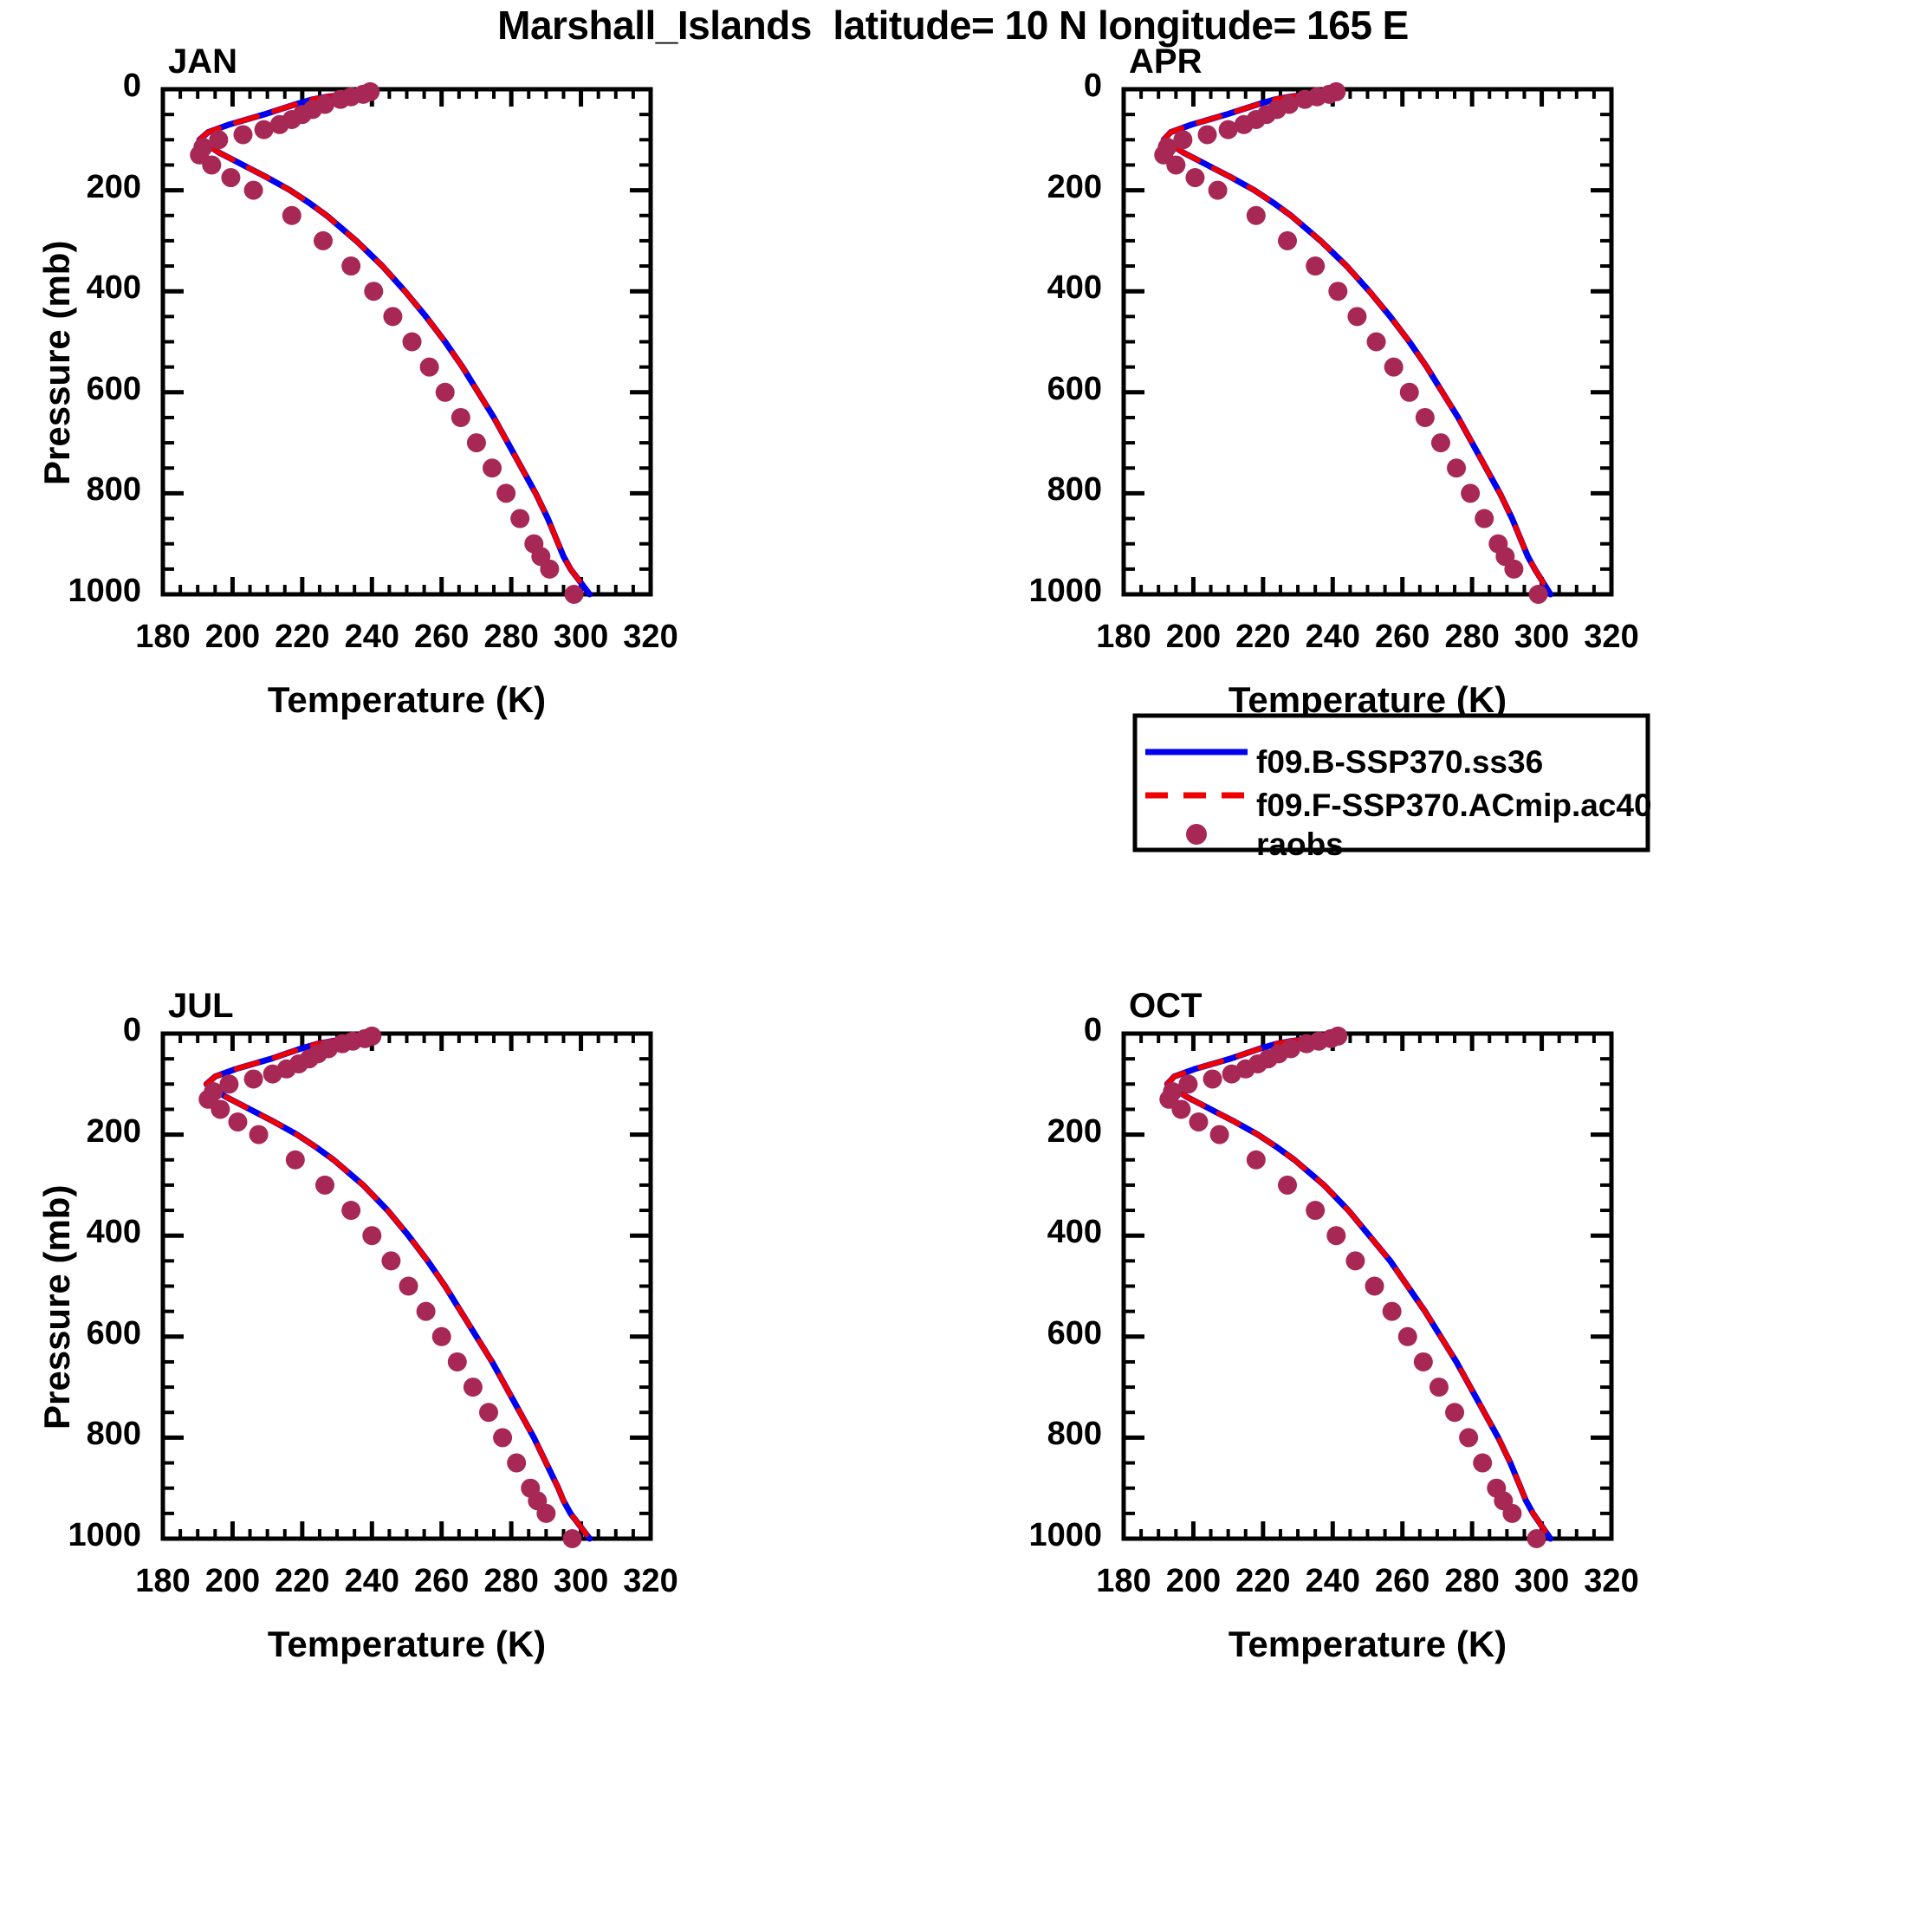 Image resolution: width=1906 pixels, height=1932 pixels. I want to click on x-tick-label: 320, so click(650, 637).